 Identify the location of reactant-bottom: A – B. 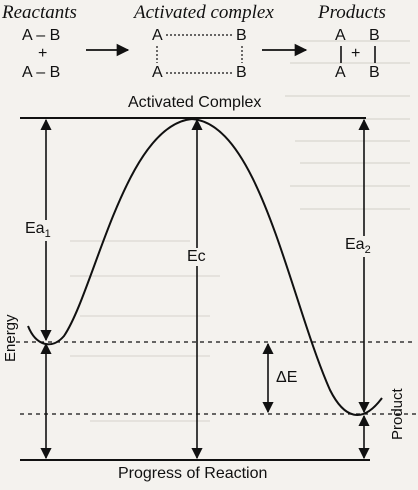
(41, 72).